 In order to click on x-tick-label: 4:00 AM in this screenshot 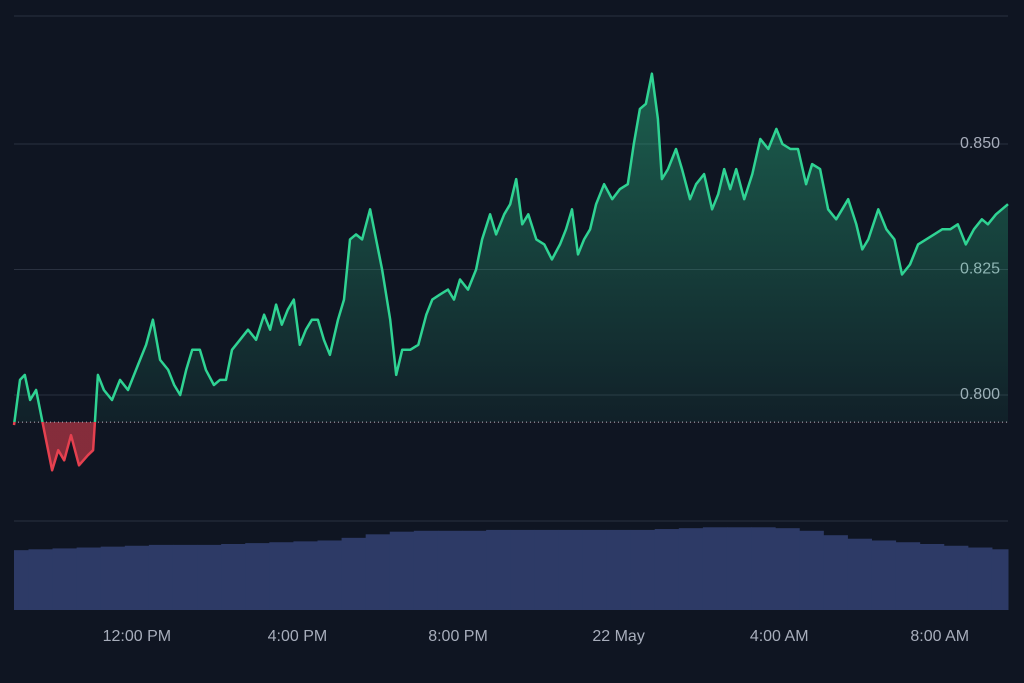, I will do `click(779, 636)`.